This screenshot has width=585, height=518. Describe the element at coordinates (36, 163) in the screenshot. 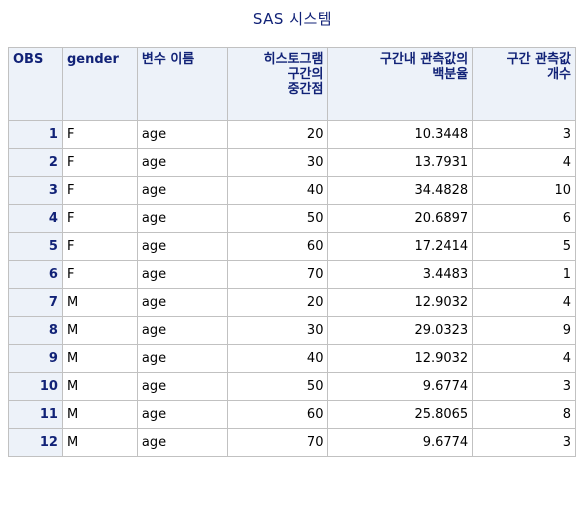

I see `cell-obs: 2` at that location.